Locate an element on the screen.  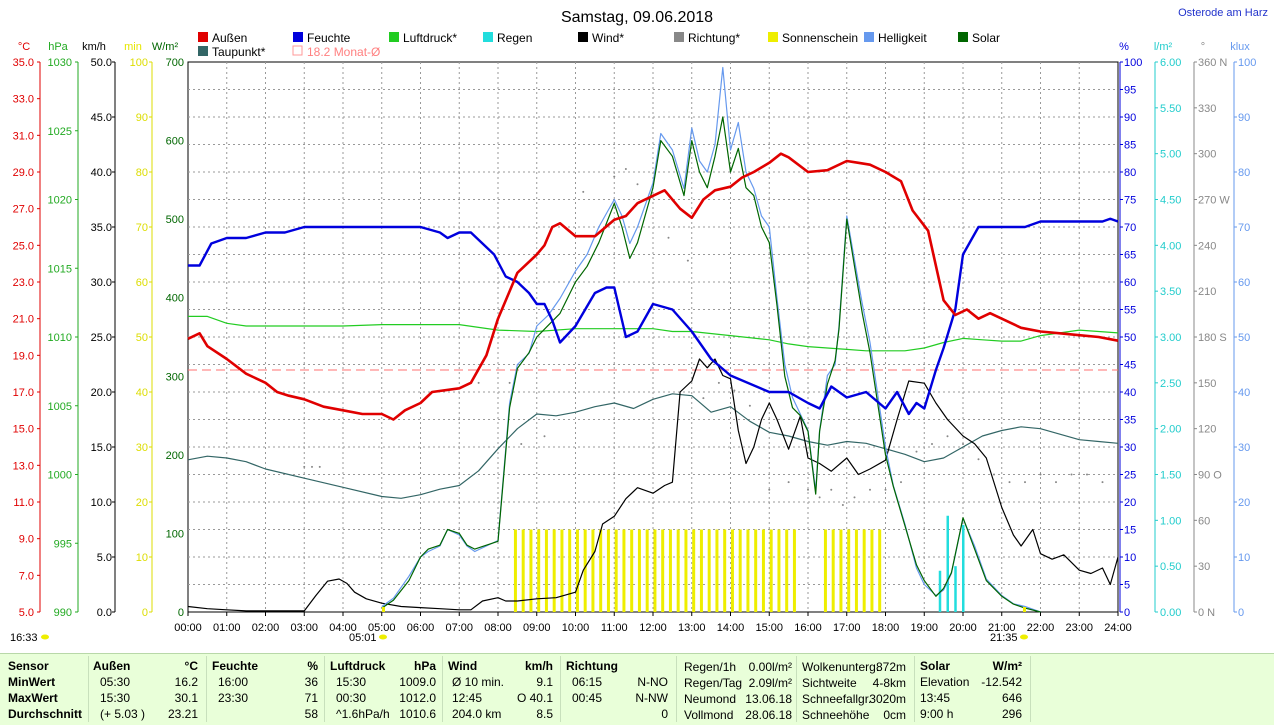
hour-label: 00:00 is located at coordinates (188, 628).